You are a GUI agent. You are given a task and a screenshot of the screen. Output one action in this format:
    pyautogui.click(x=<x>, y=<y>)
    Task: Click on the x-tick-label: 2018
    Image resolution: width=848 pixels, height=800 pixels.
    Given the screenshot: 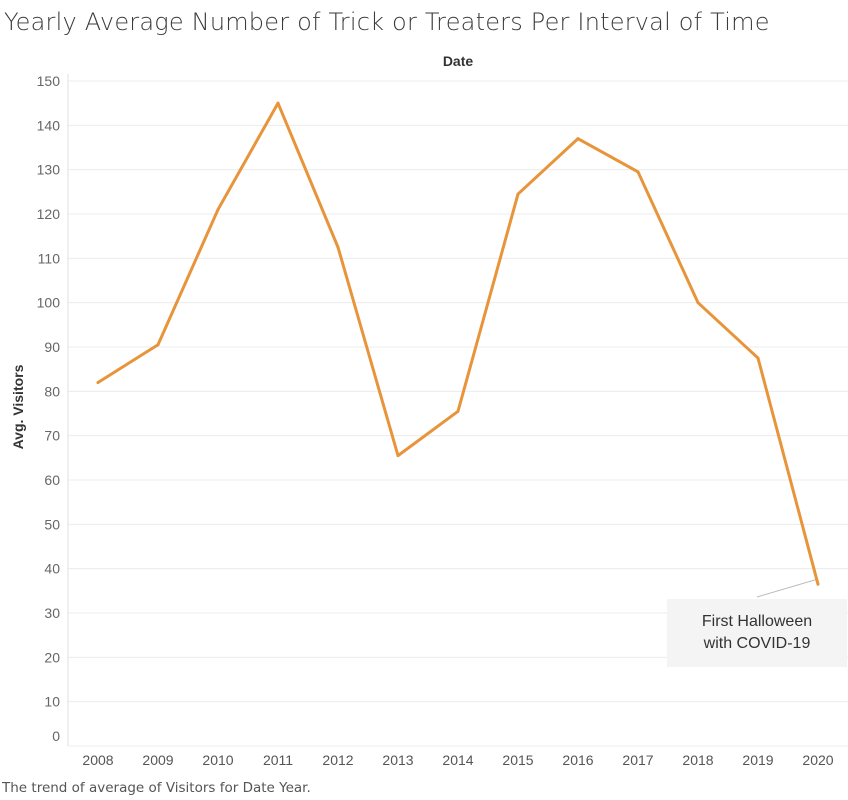 What is the action you would take?
    pyautogui.click(x=697, y=760)
    